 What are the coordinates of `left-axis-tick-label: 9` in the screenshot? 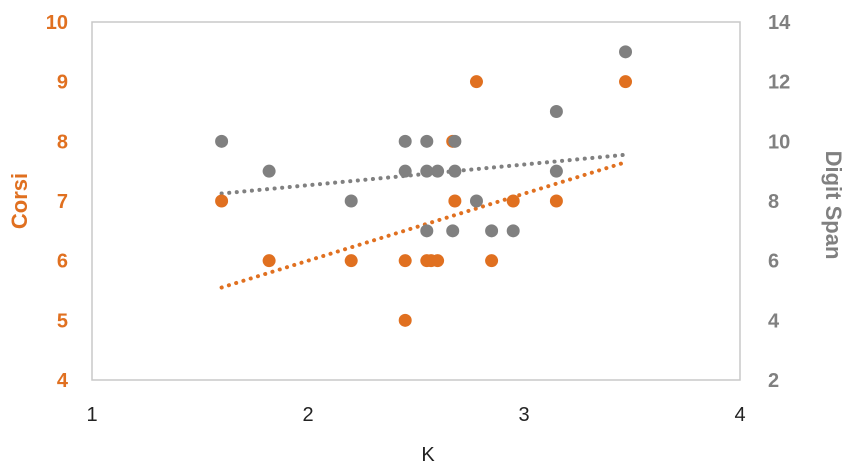 It's located at (62, 83).